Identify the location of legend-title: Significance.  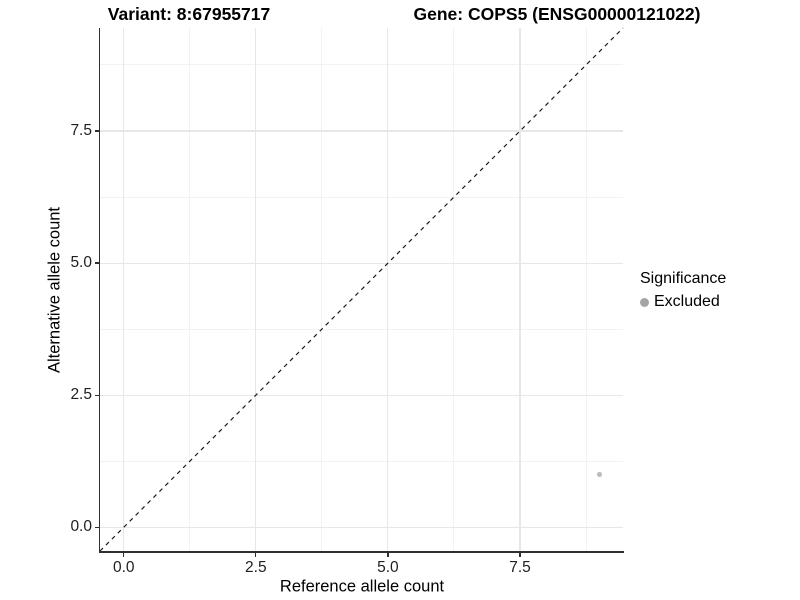
(683, 278).